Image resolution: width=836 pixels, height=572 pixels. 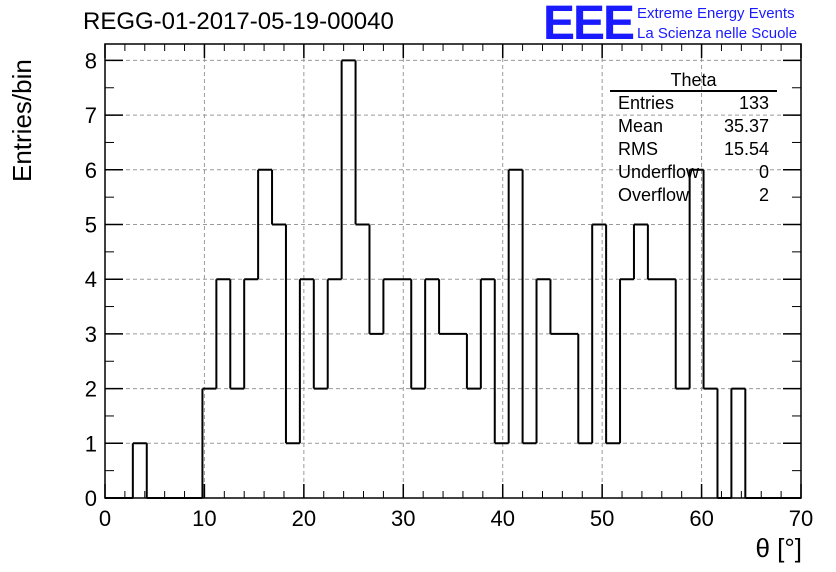 I want to click on x-tick-label: 30, so click(x=403, y=518).